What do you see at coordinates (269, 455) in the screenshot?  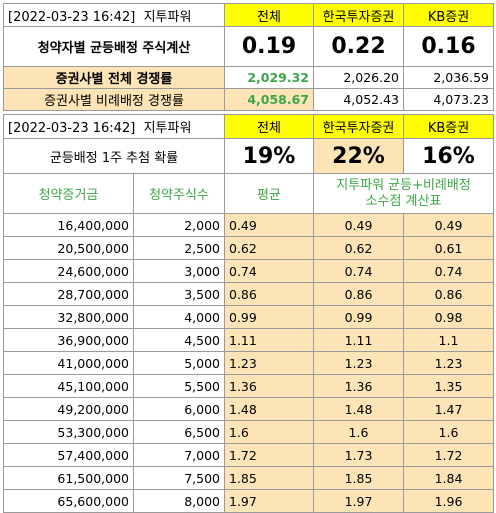 I see `cell-avg: 1.72` at bounding box center [269, 455].